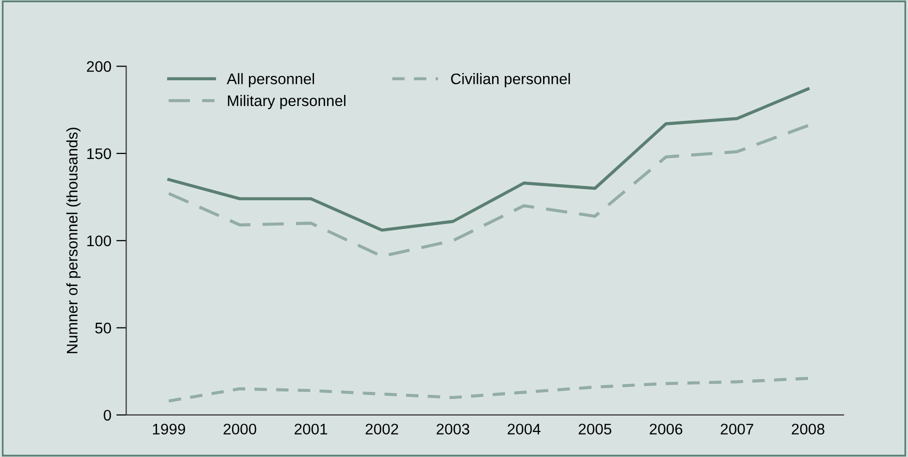 The width and height of the screenshot is (908, 457). Describe the element at coordinates (737, 429) in the screenshot. I see `x-tick-label: 2007` at that location.